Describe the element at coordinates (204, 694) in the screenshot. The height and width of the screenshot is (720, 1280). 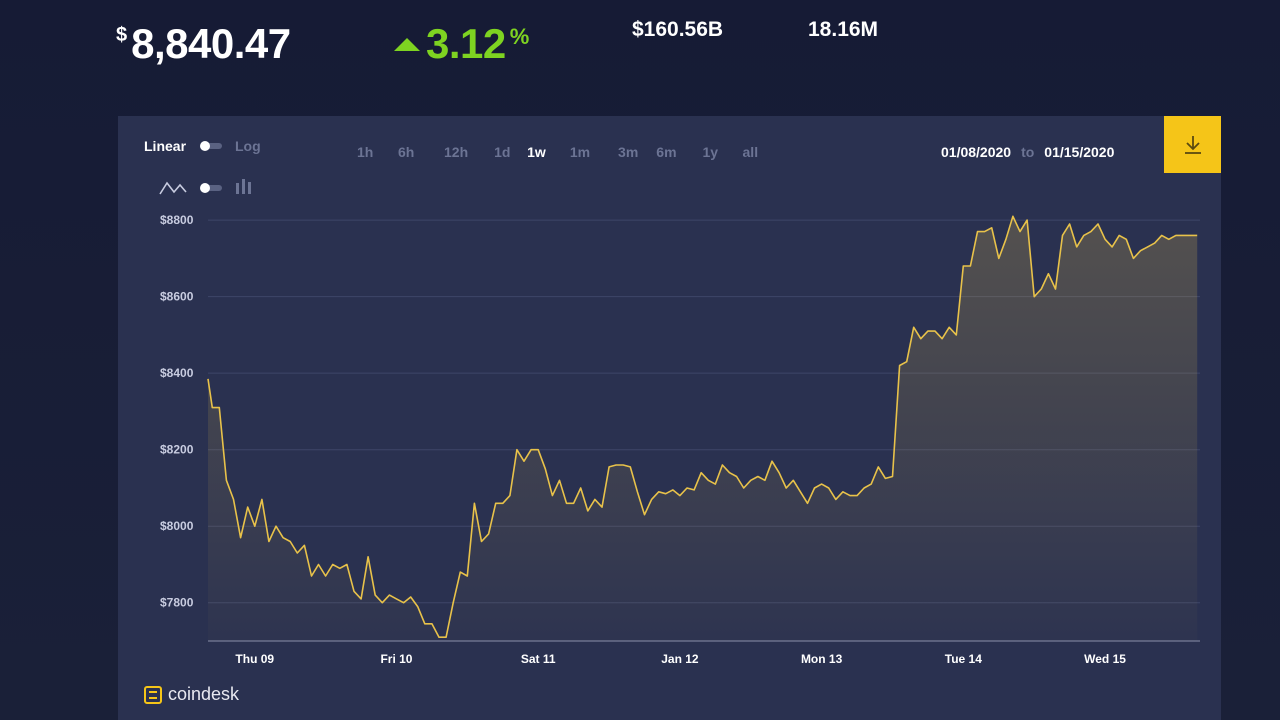
I see `brand-name: coindesk` at that location.